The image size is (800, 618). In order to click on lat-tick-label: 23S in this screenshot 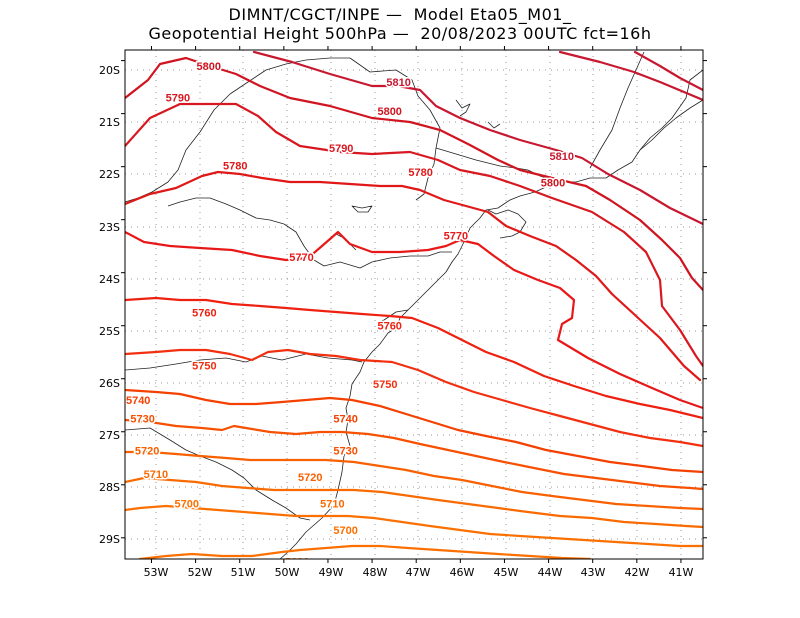, I will do `click(109, 227)`.